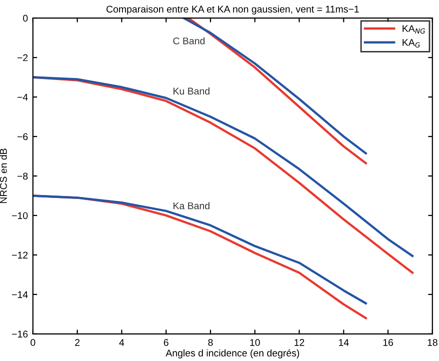 The height and width of the screenshot is (361, 439). Describe the element at coordinates (192, 206) in the screenshot. I see `annotation: Ka Band` at that location.